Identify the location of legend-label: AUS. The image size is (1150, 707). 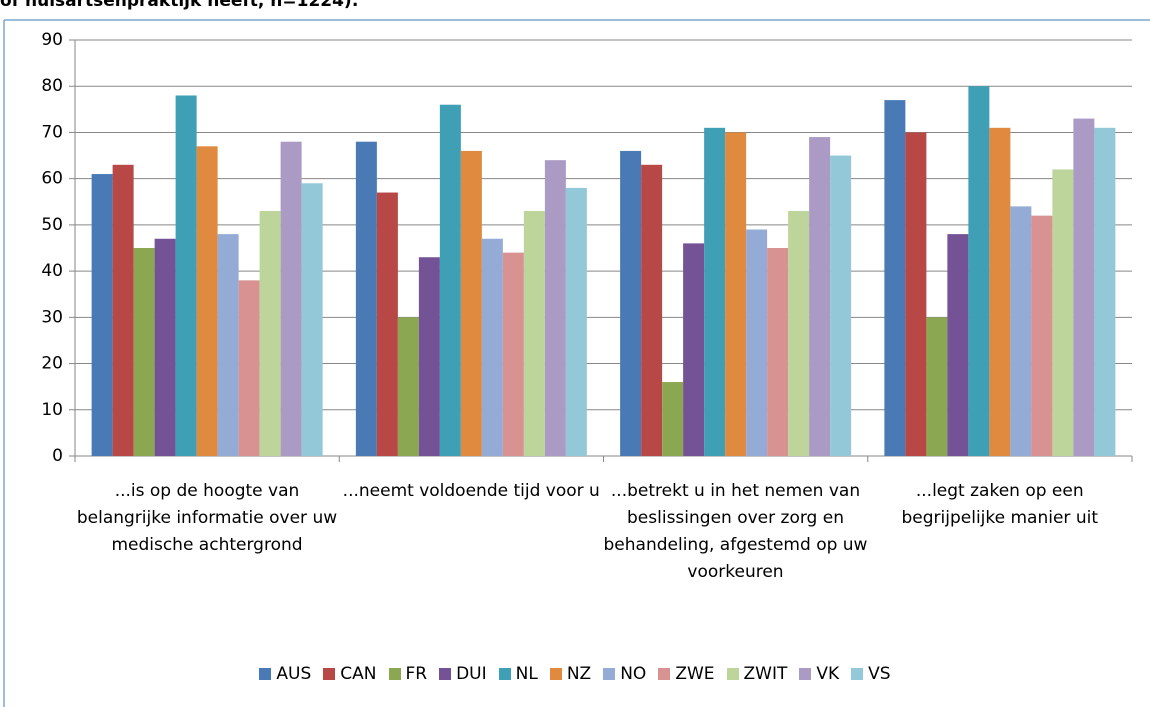
(294, 674).